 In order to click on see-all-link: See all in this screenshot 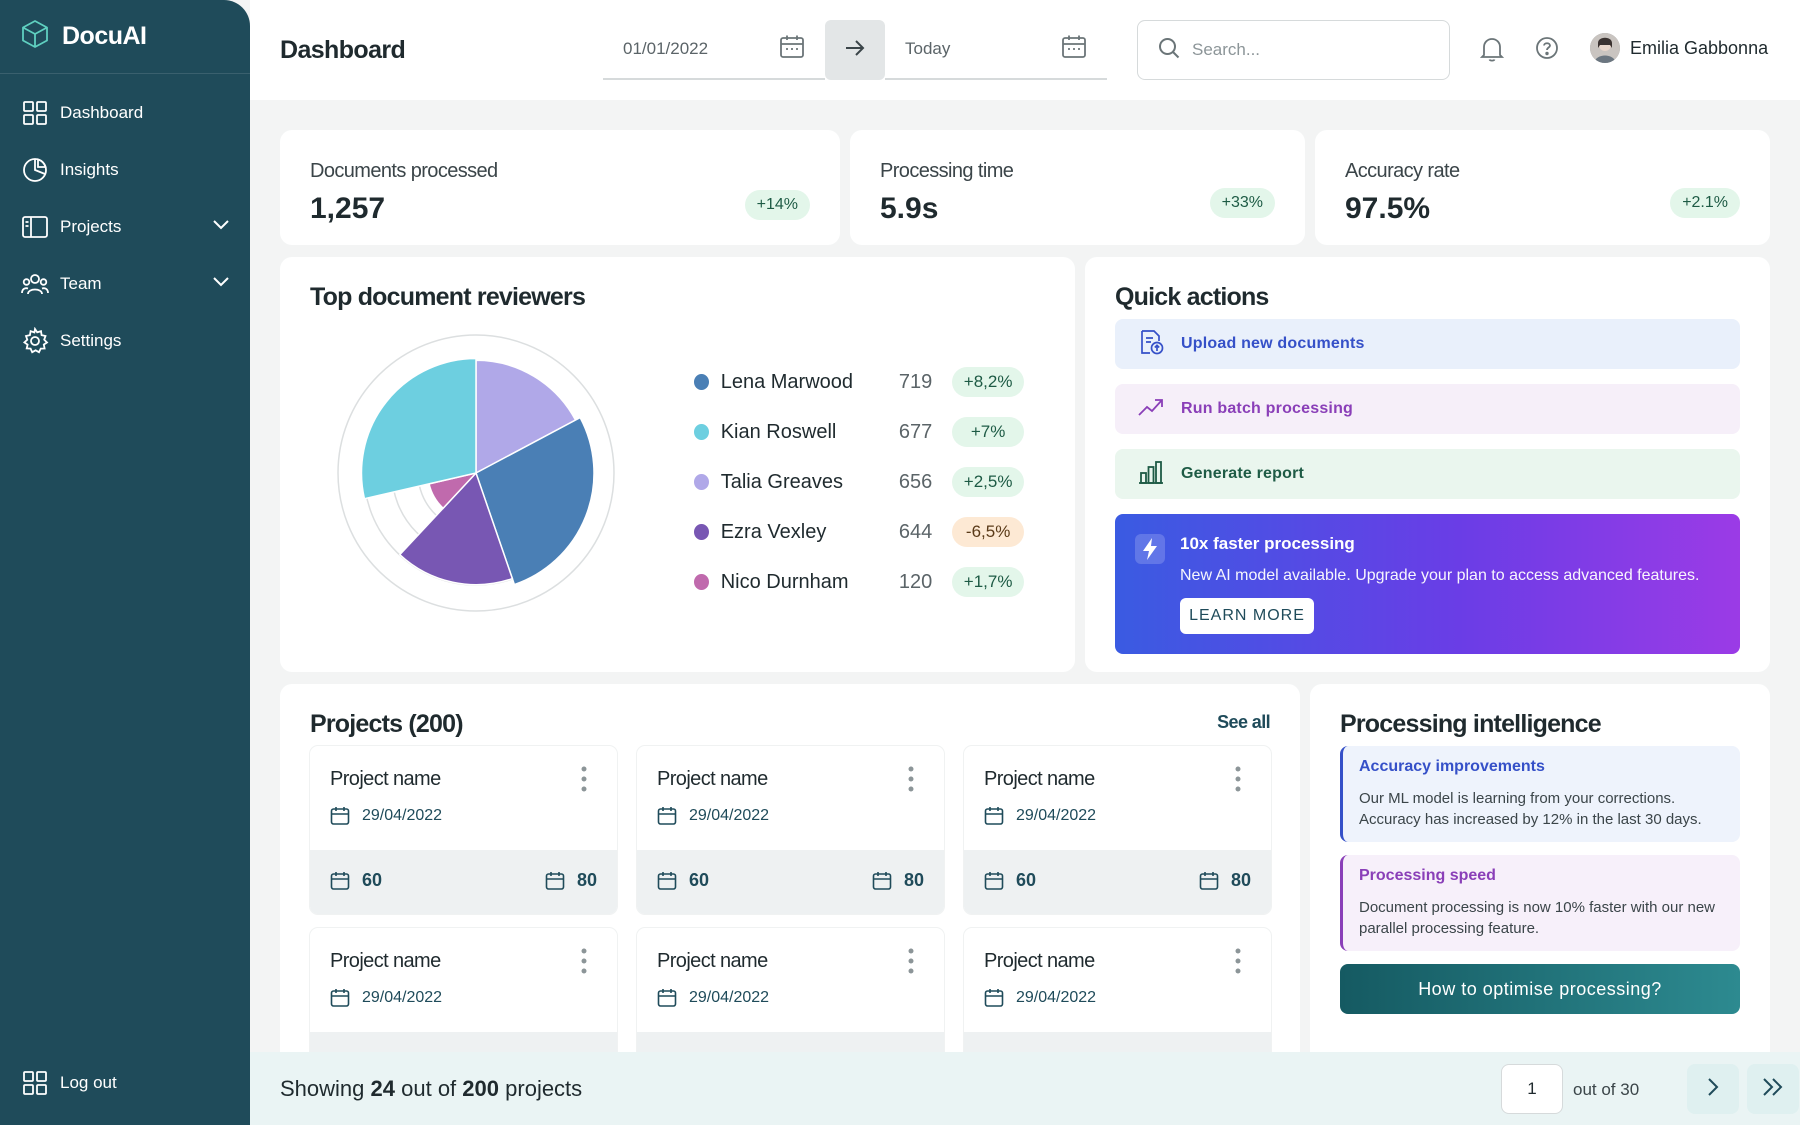, I will do `click(1243, 722)`.